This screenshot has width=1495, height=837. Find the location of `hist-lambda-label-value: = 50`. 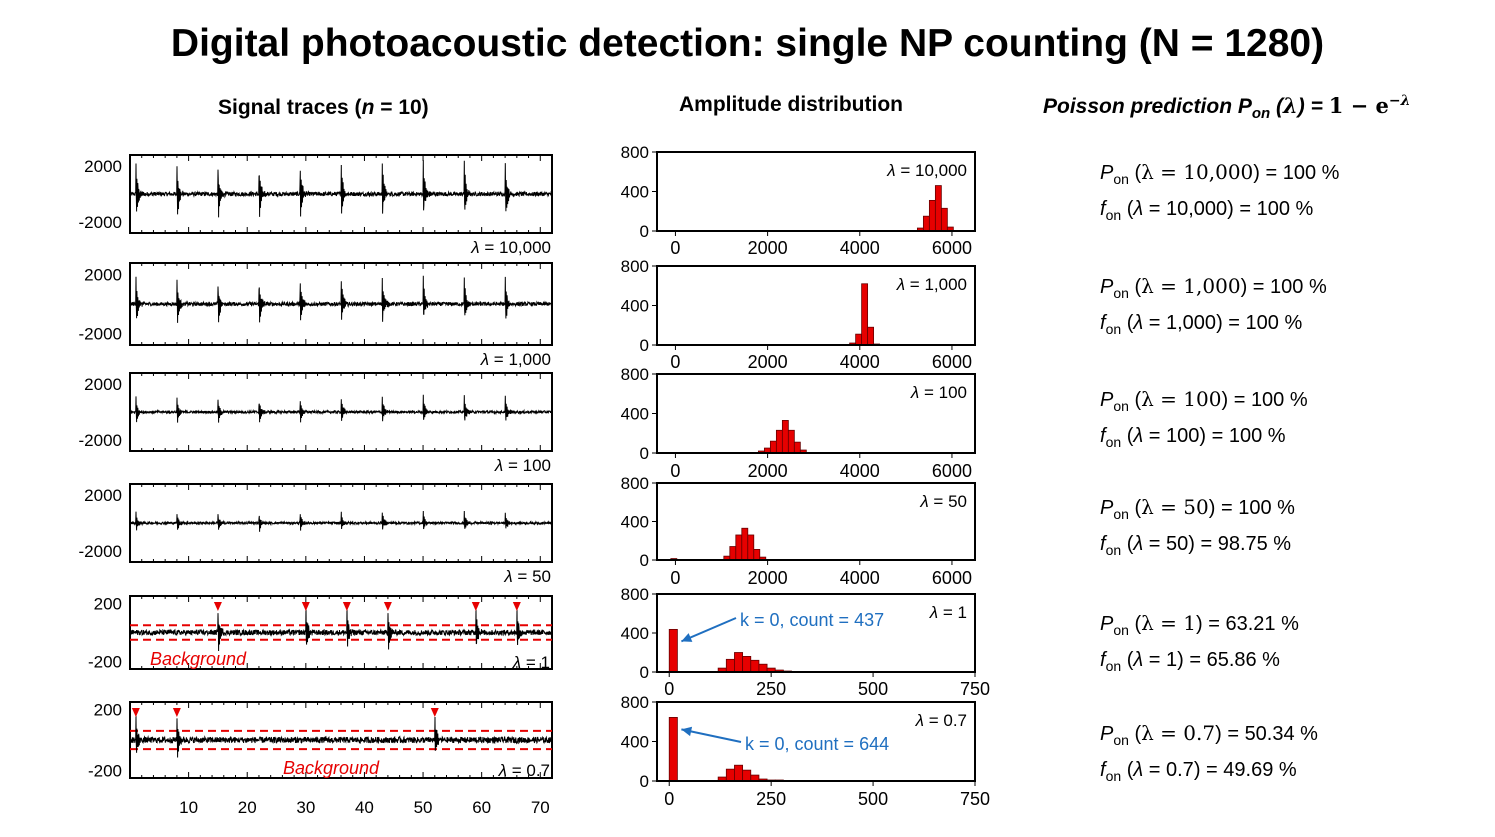

hist-lambda-label-value: = 50 is located at coordinates (948, 501).